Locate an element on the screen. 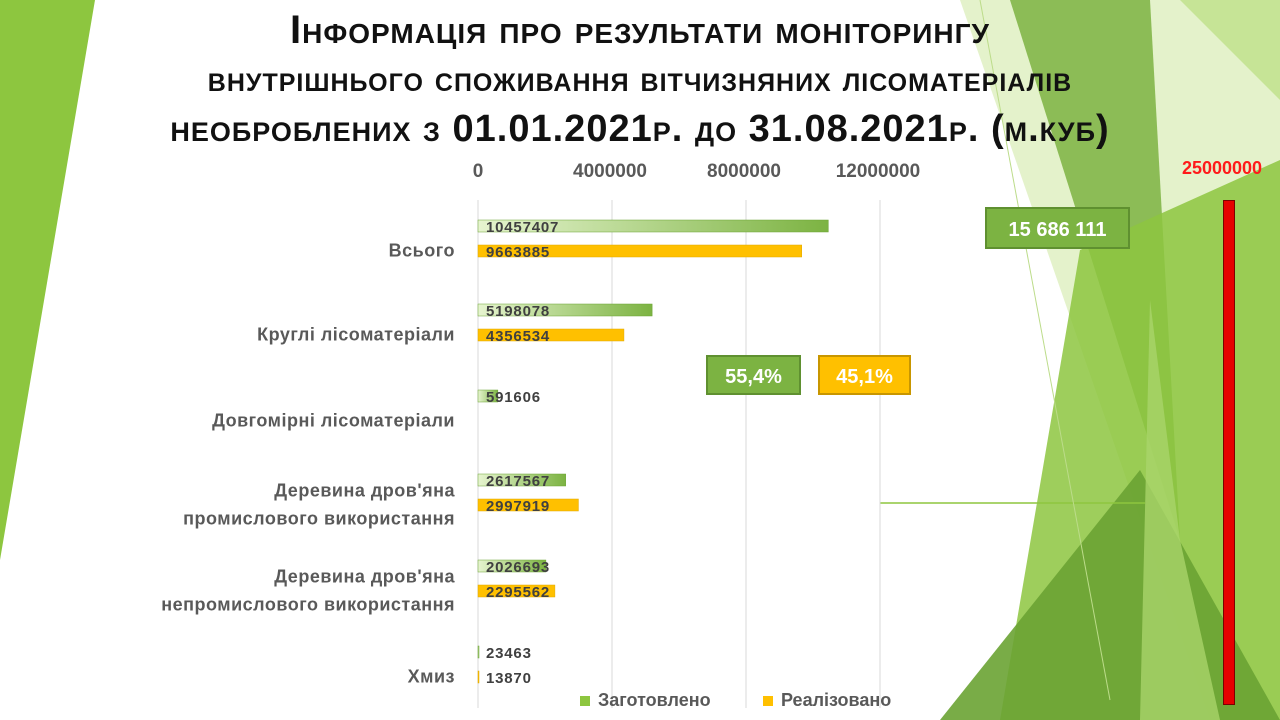 The width and height of the screenshot is (1280, 720). legend-swatch-sold is located at coordinates (768, 701).